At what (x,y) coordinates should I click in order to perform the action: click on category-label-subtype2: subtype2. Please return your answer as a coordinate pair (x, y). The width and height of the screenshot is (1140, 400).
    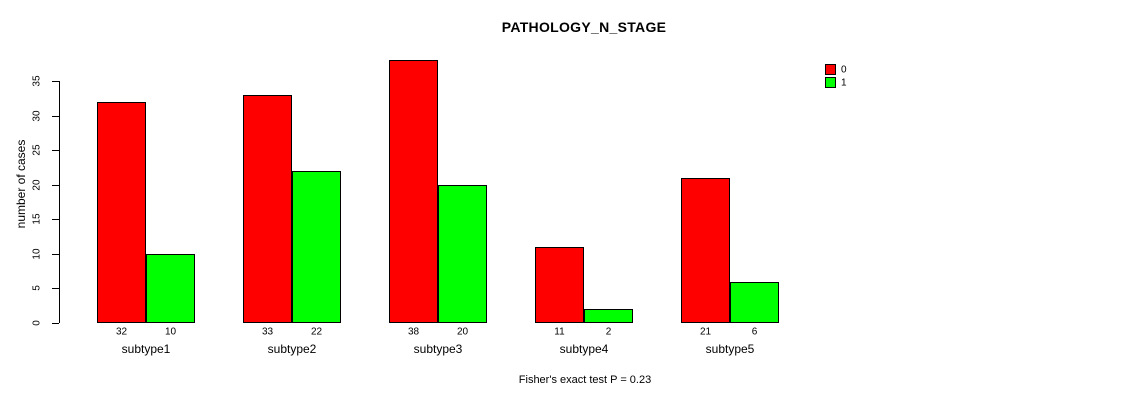
    Looking at the image, I should click on (292, 349).